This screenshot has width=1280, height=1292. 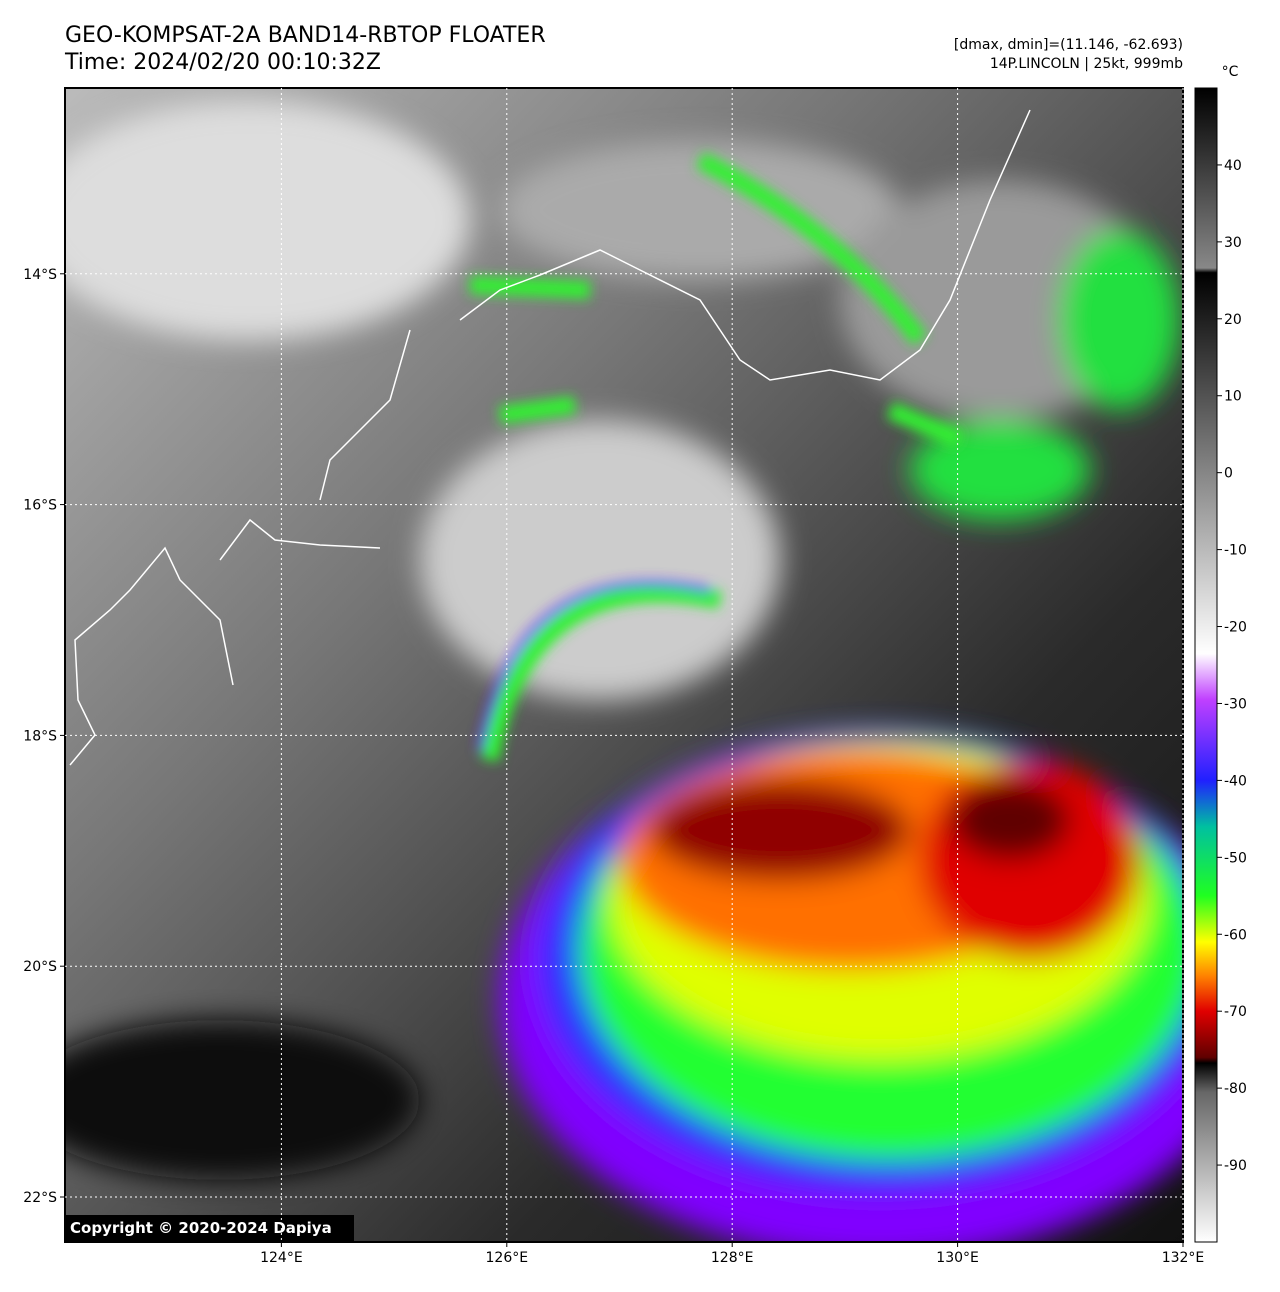 What do you see at coordinates (40, 275) in the screenshot?
I see `lat-tick-label: 14°S` at bounding box center [40, 275].